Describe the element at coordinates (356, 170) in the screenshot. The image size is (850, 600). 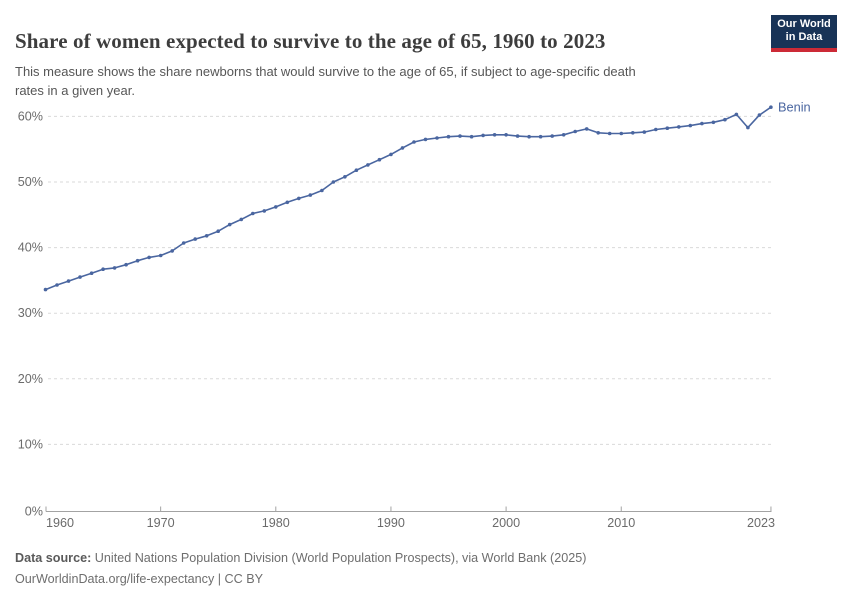
I see `data-point-1987` at that location.